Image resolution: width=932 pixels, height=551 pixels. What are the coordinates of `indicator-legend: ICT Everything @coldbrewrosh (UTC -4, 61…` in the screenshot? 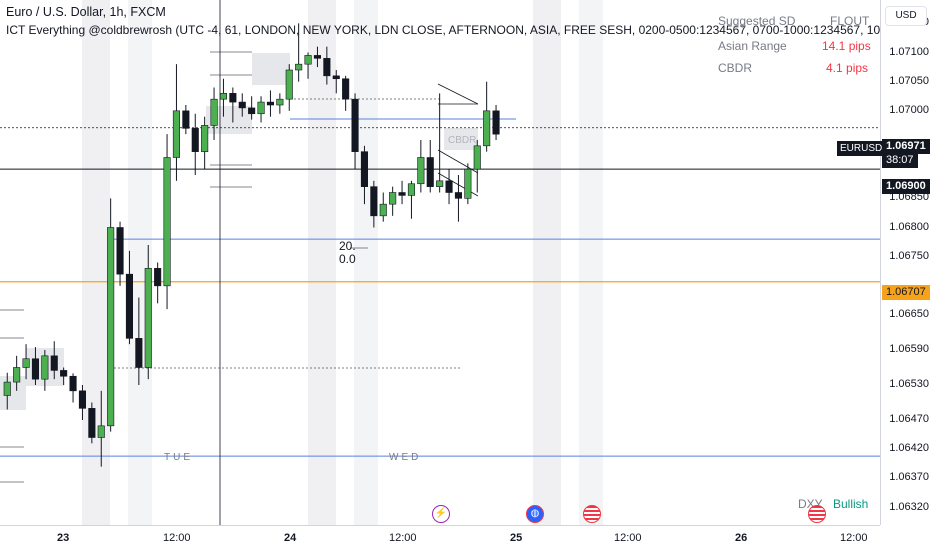 It's located at (444, 30).